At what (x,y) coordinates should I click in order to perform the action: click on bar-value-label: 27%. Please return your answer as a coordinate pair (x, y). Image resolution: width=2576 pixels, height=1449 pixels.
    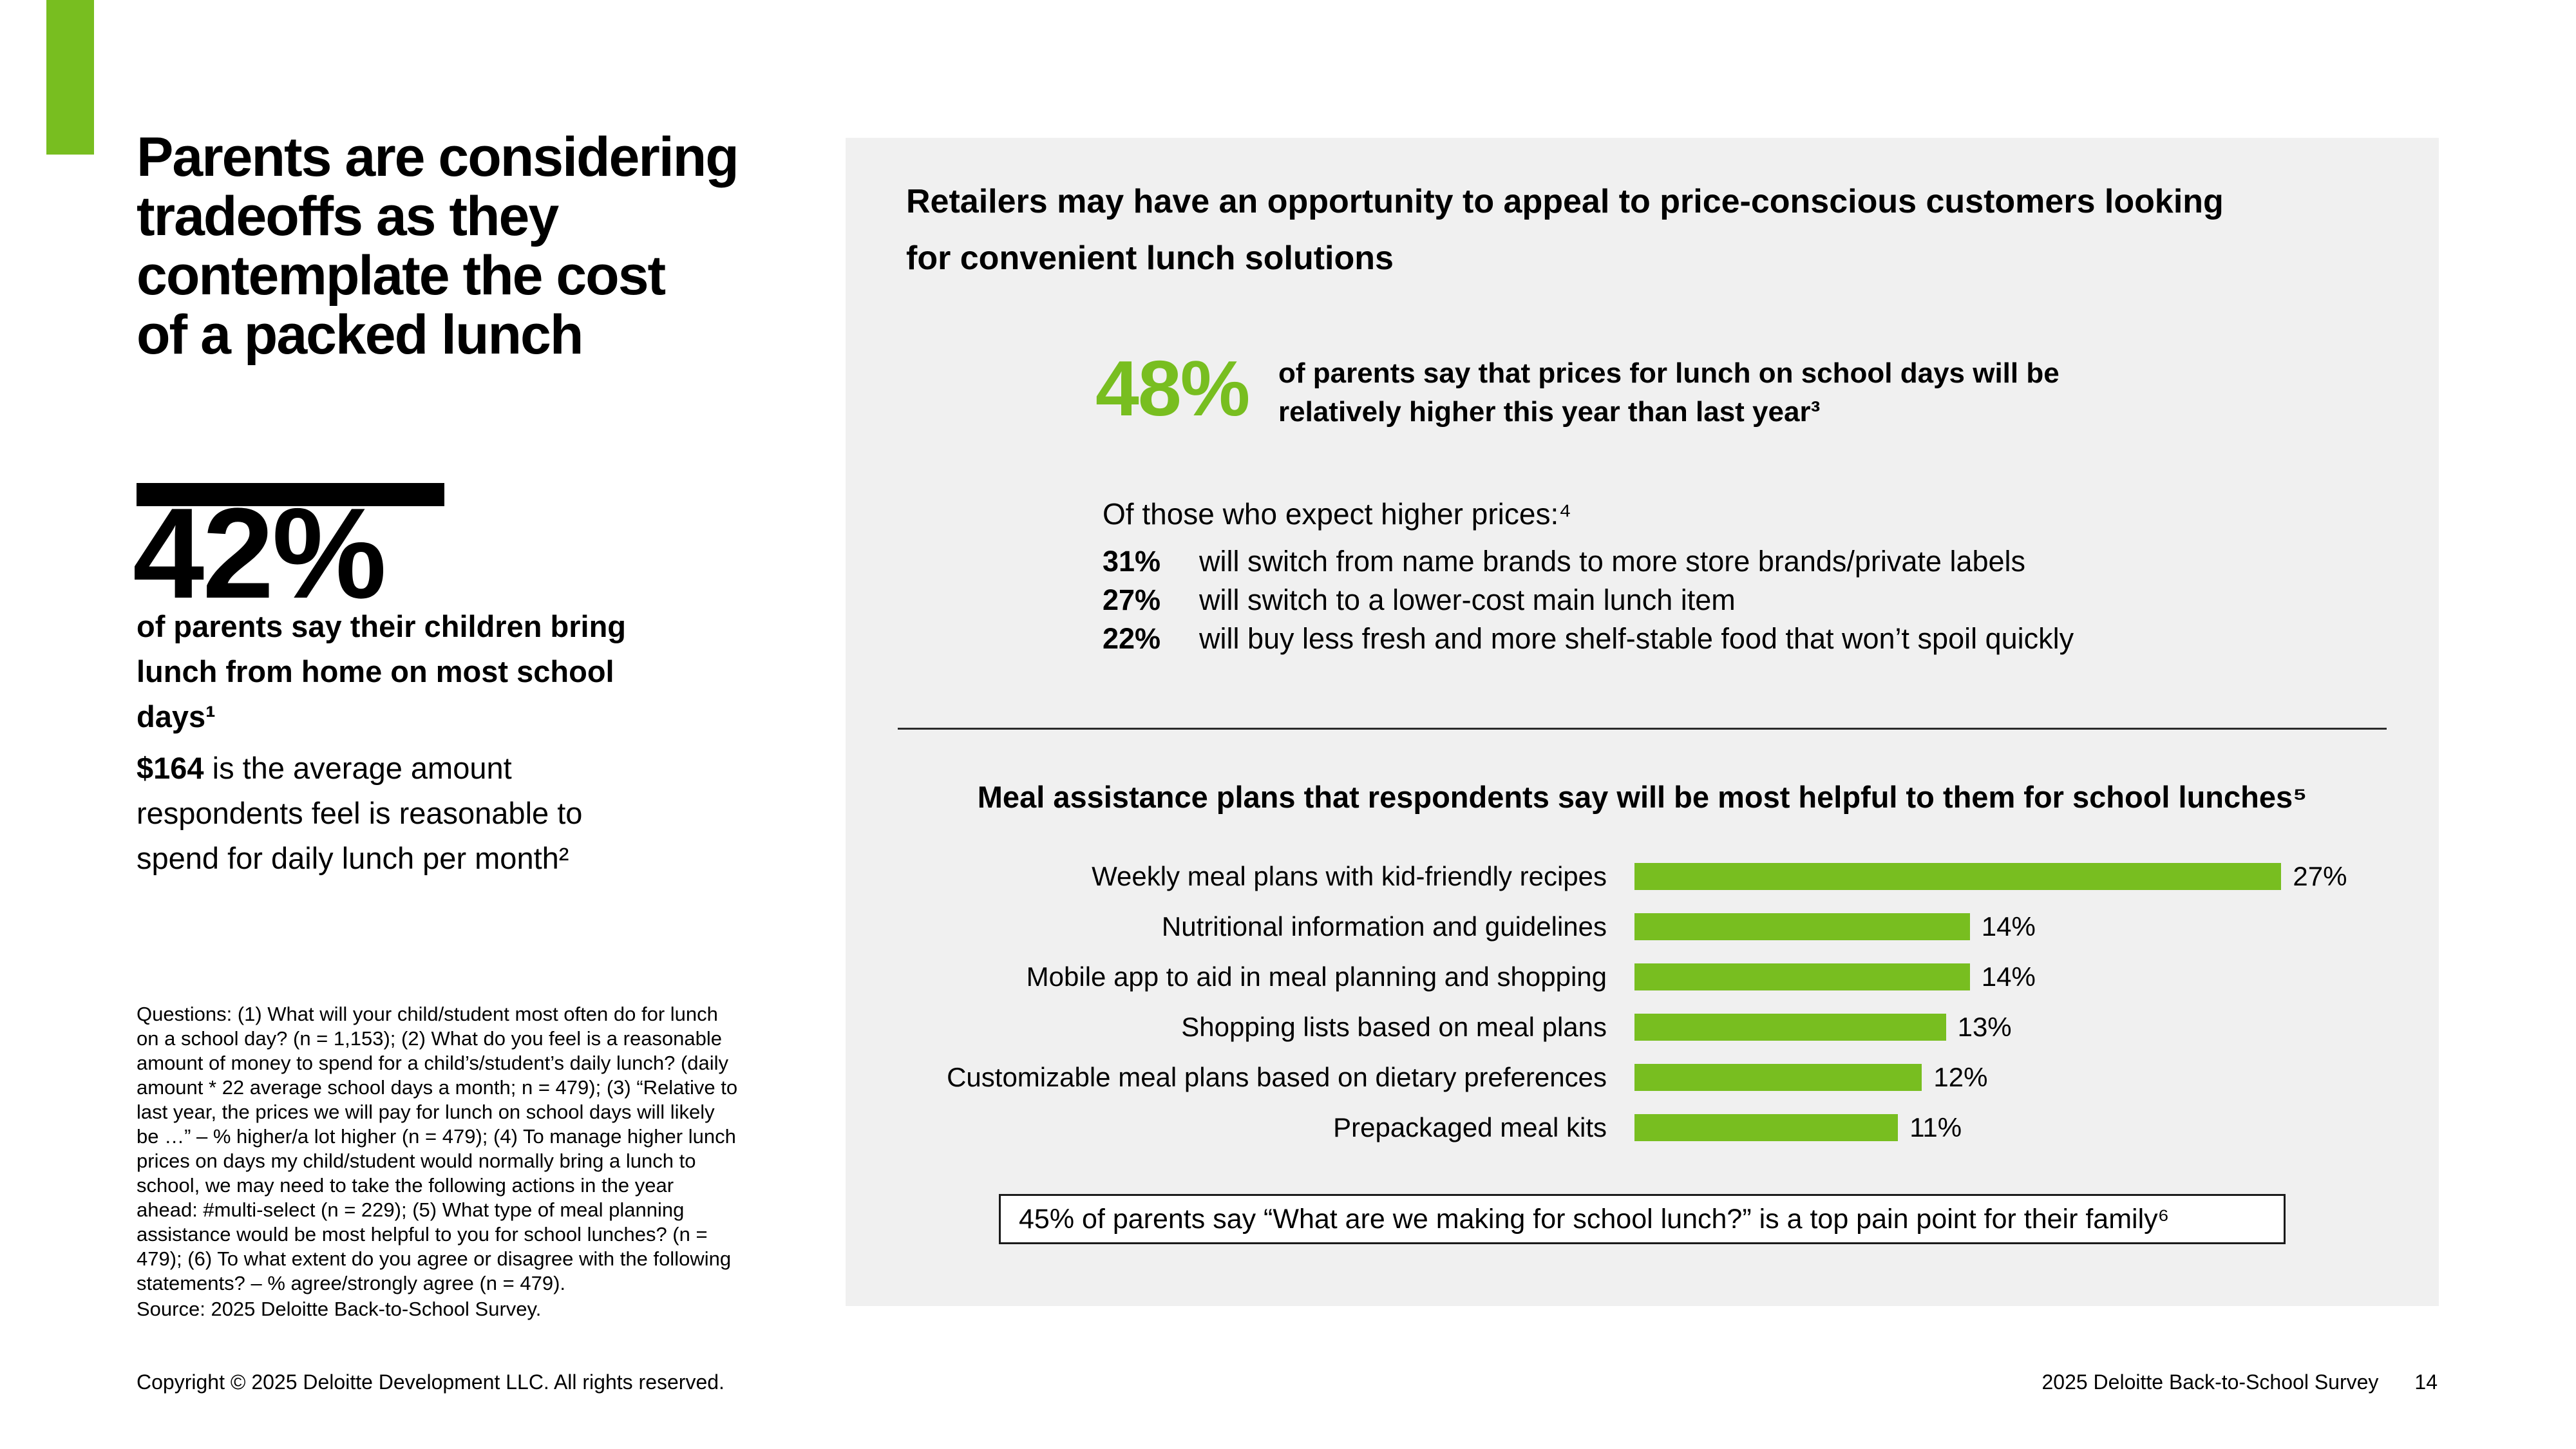
    Looking at the image, I should click on (2320, 876).